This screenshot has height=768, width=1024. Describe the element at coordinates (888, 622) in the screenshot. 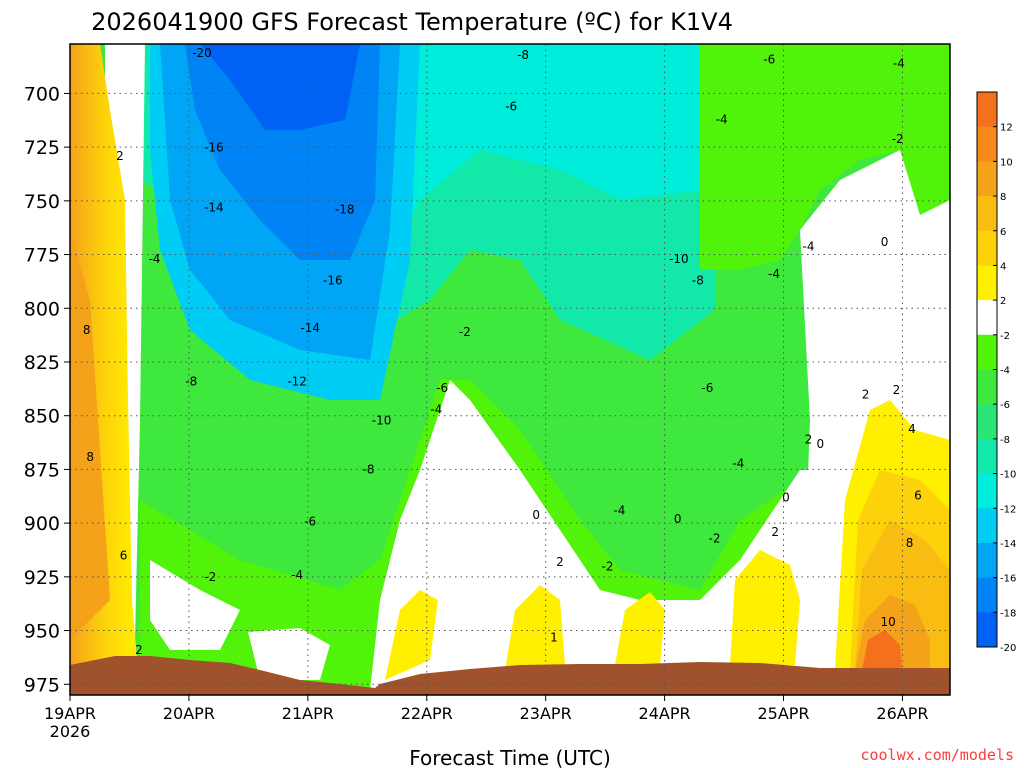

I see `contour-label: 10` at that location.